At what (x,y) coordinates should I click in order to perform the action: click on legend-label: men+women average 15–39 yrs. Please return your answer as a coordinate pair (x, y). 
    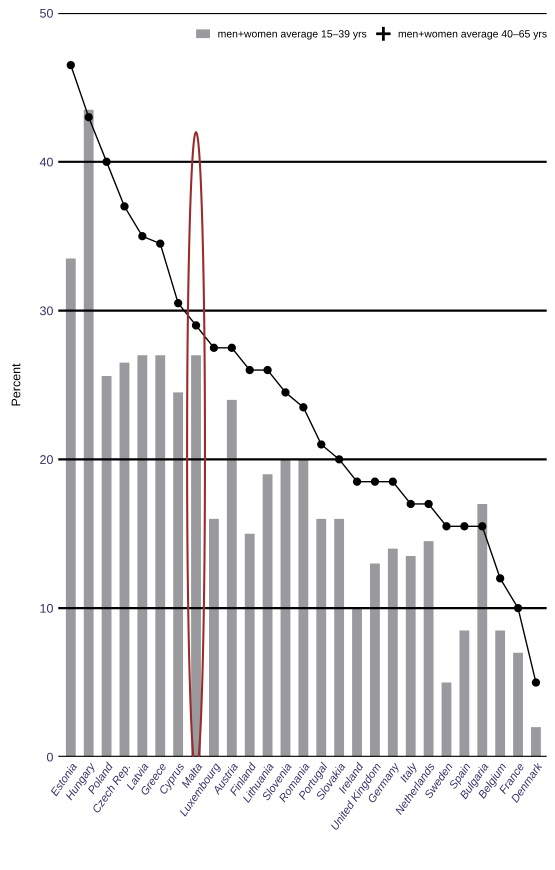
    Looking at the image, I should click on (292, 35).